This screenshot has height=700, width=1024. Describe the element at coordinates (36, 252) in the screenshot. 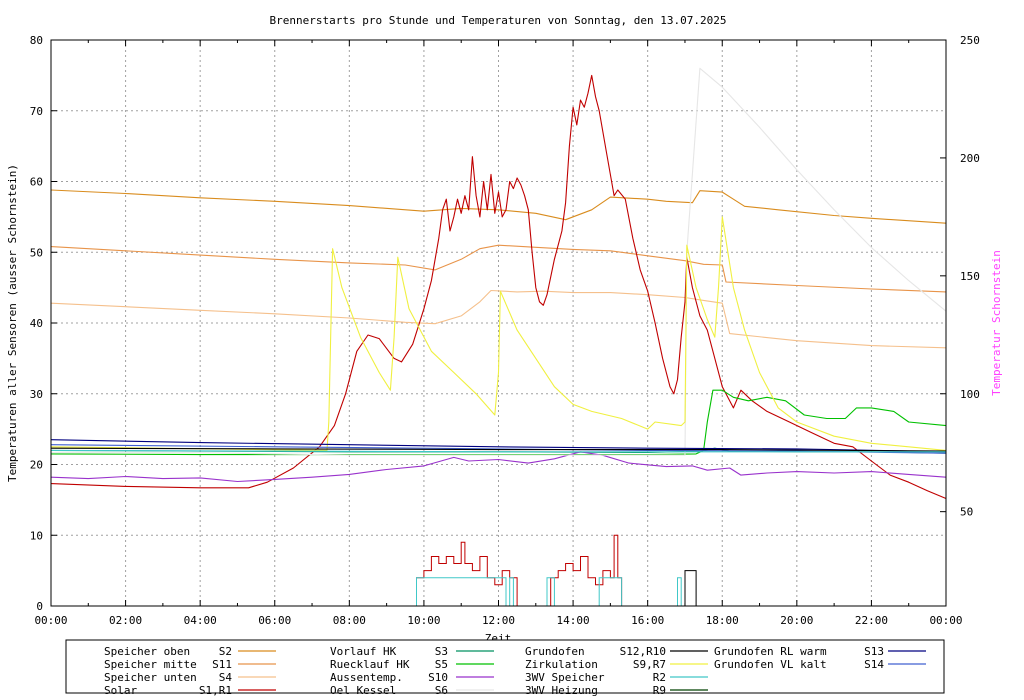

I see `y-tick-label: 50` at that location.